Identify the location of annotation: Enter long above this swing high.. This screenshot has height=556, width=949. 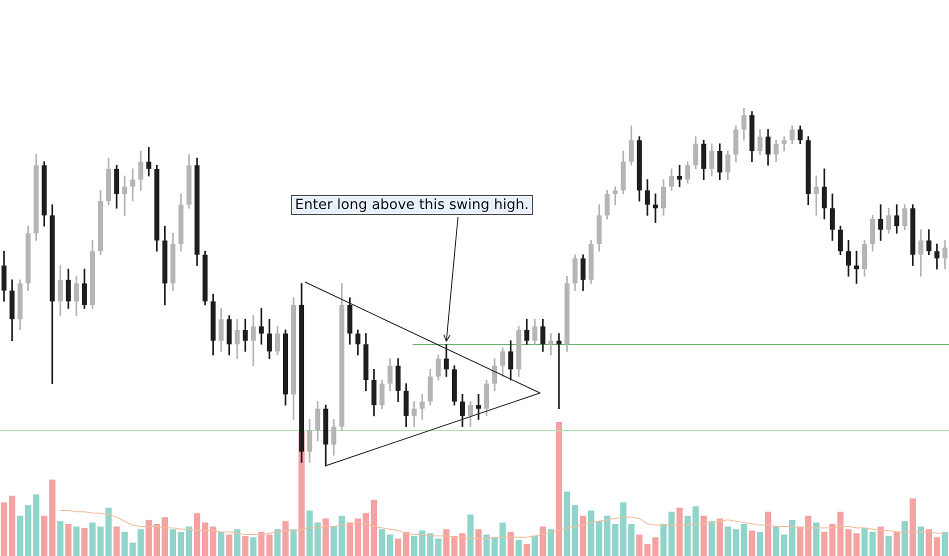
(412, 205).